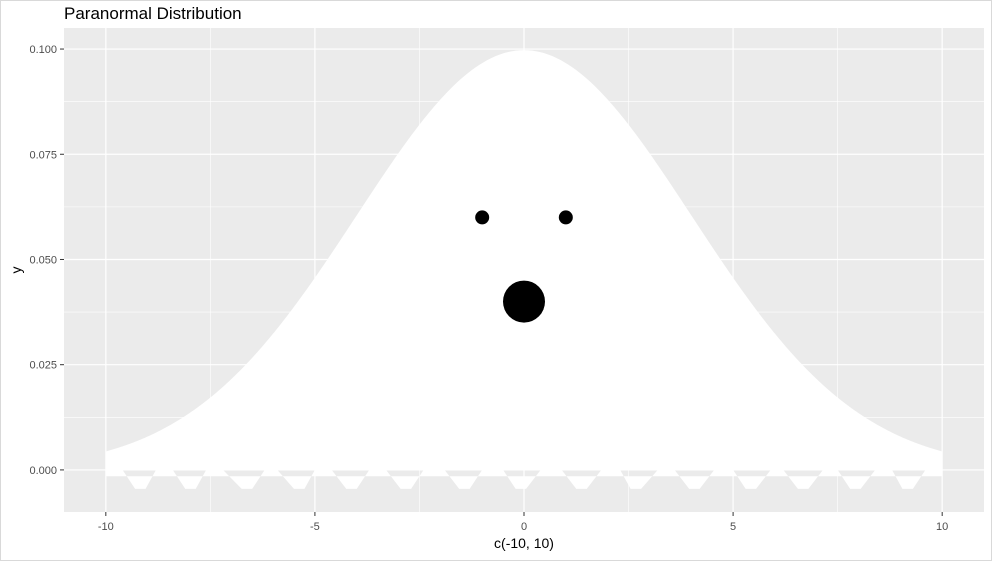 The width and height of the screenshot is (992, 561). I want to click on x-axis: -10 -5 0 5 10, so click(523, 522).